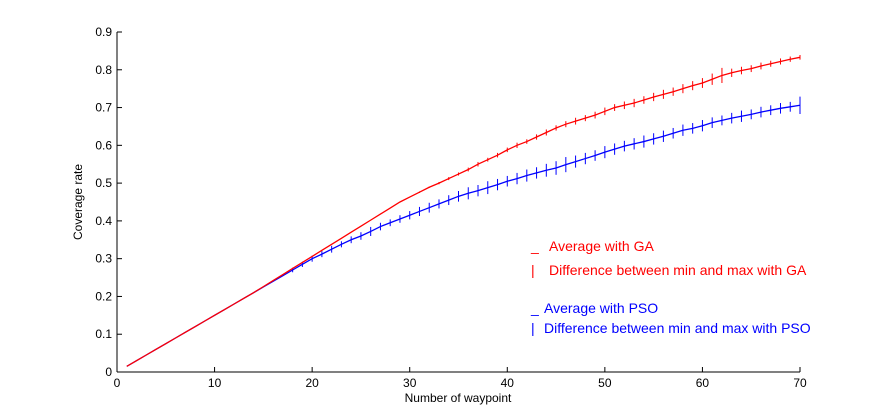 Image resolution: width=885 pixels, height=418 pixels. What do you see at coordinates (678, 270) in the screenshot?
I see `legend-label-ga-range: Difference between min and max with GA` at bounding box center [678, 270].